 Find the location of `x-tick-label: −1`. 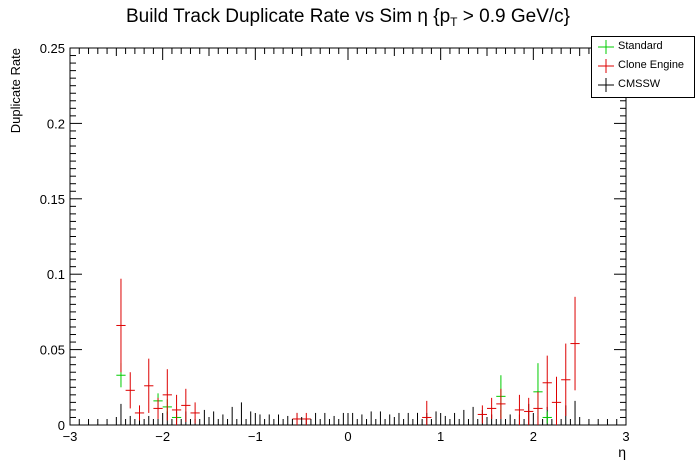

x-tick-label: −1 is located at coordinates (255, 436).